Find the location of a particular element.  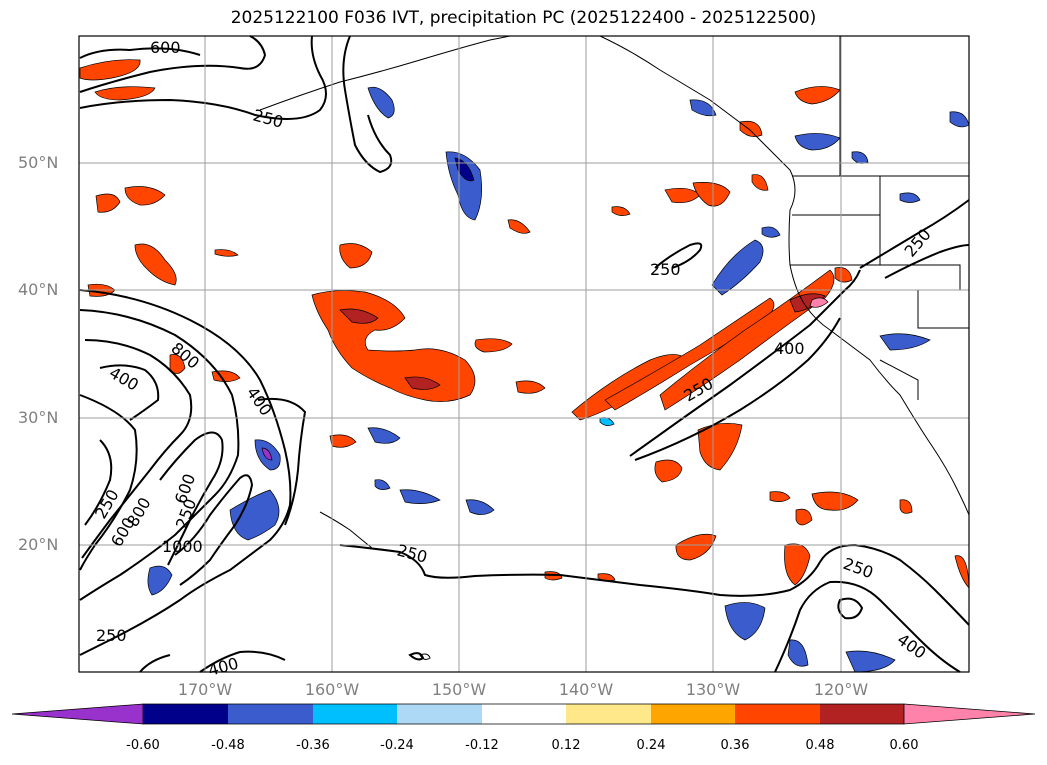

lat-label-20n: 20°N is located at coordinates (38, 544).